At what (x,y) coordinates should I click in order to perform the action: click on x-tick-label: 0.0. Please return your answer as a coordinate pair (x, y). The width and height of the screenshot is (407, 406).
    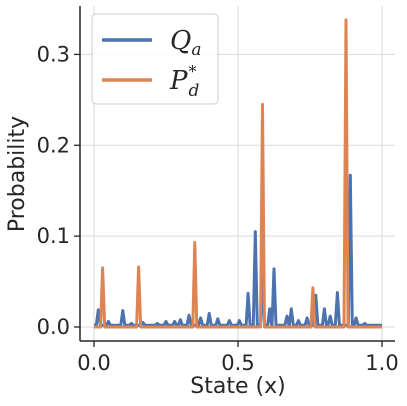
    Looking at the image, I should click on (93, 363).